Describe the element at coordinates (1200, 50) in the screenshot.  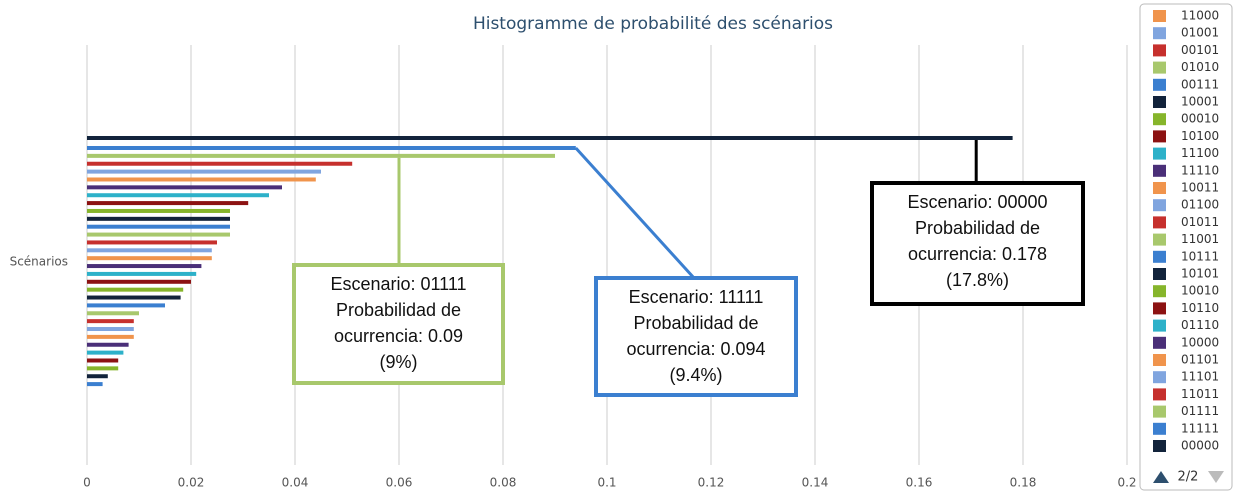
I see `legend-label: 00101` at that location.